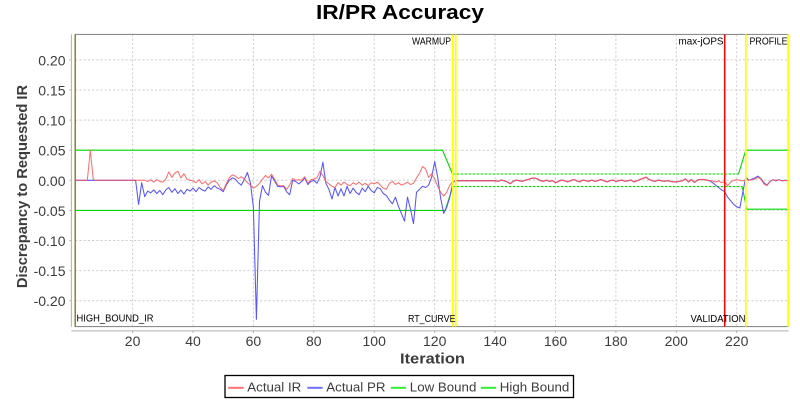 The height and width of the screenshot is (400, 800). Describe the element at coordinates (769, 42) in the screenshot. I see `svg-text: PROFILE` at that location.